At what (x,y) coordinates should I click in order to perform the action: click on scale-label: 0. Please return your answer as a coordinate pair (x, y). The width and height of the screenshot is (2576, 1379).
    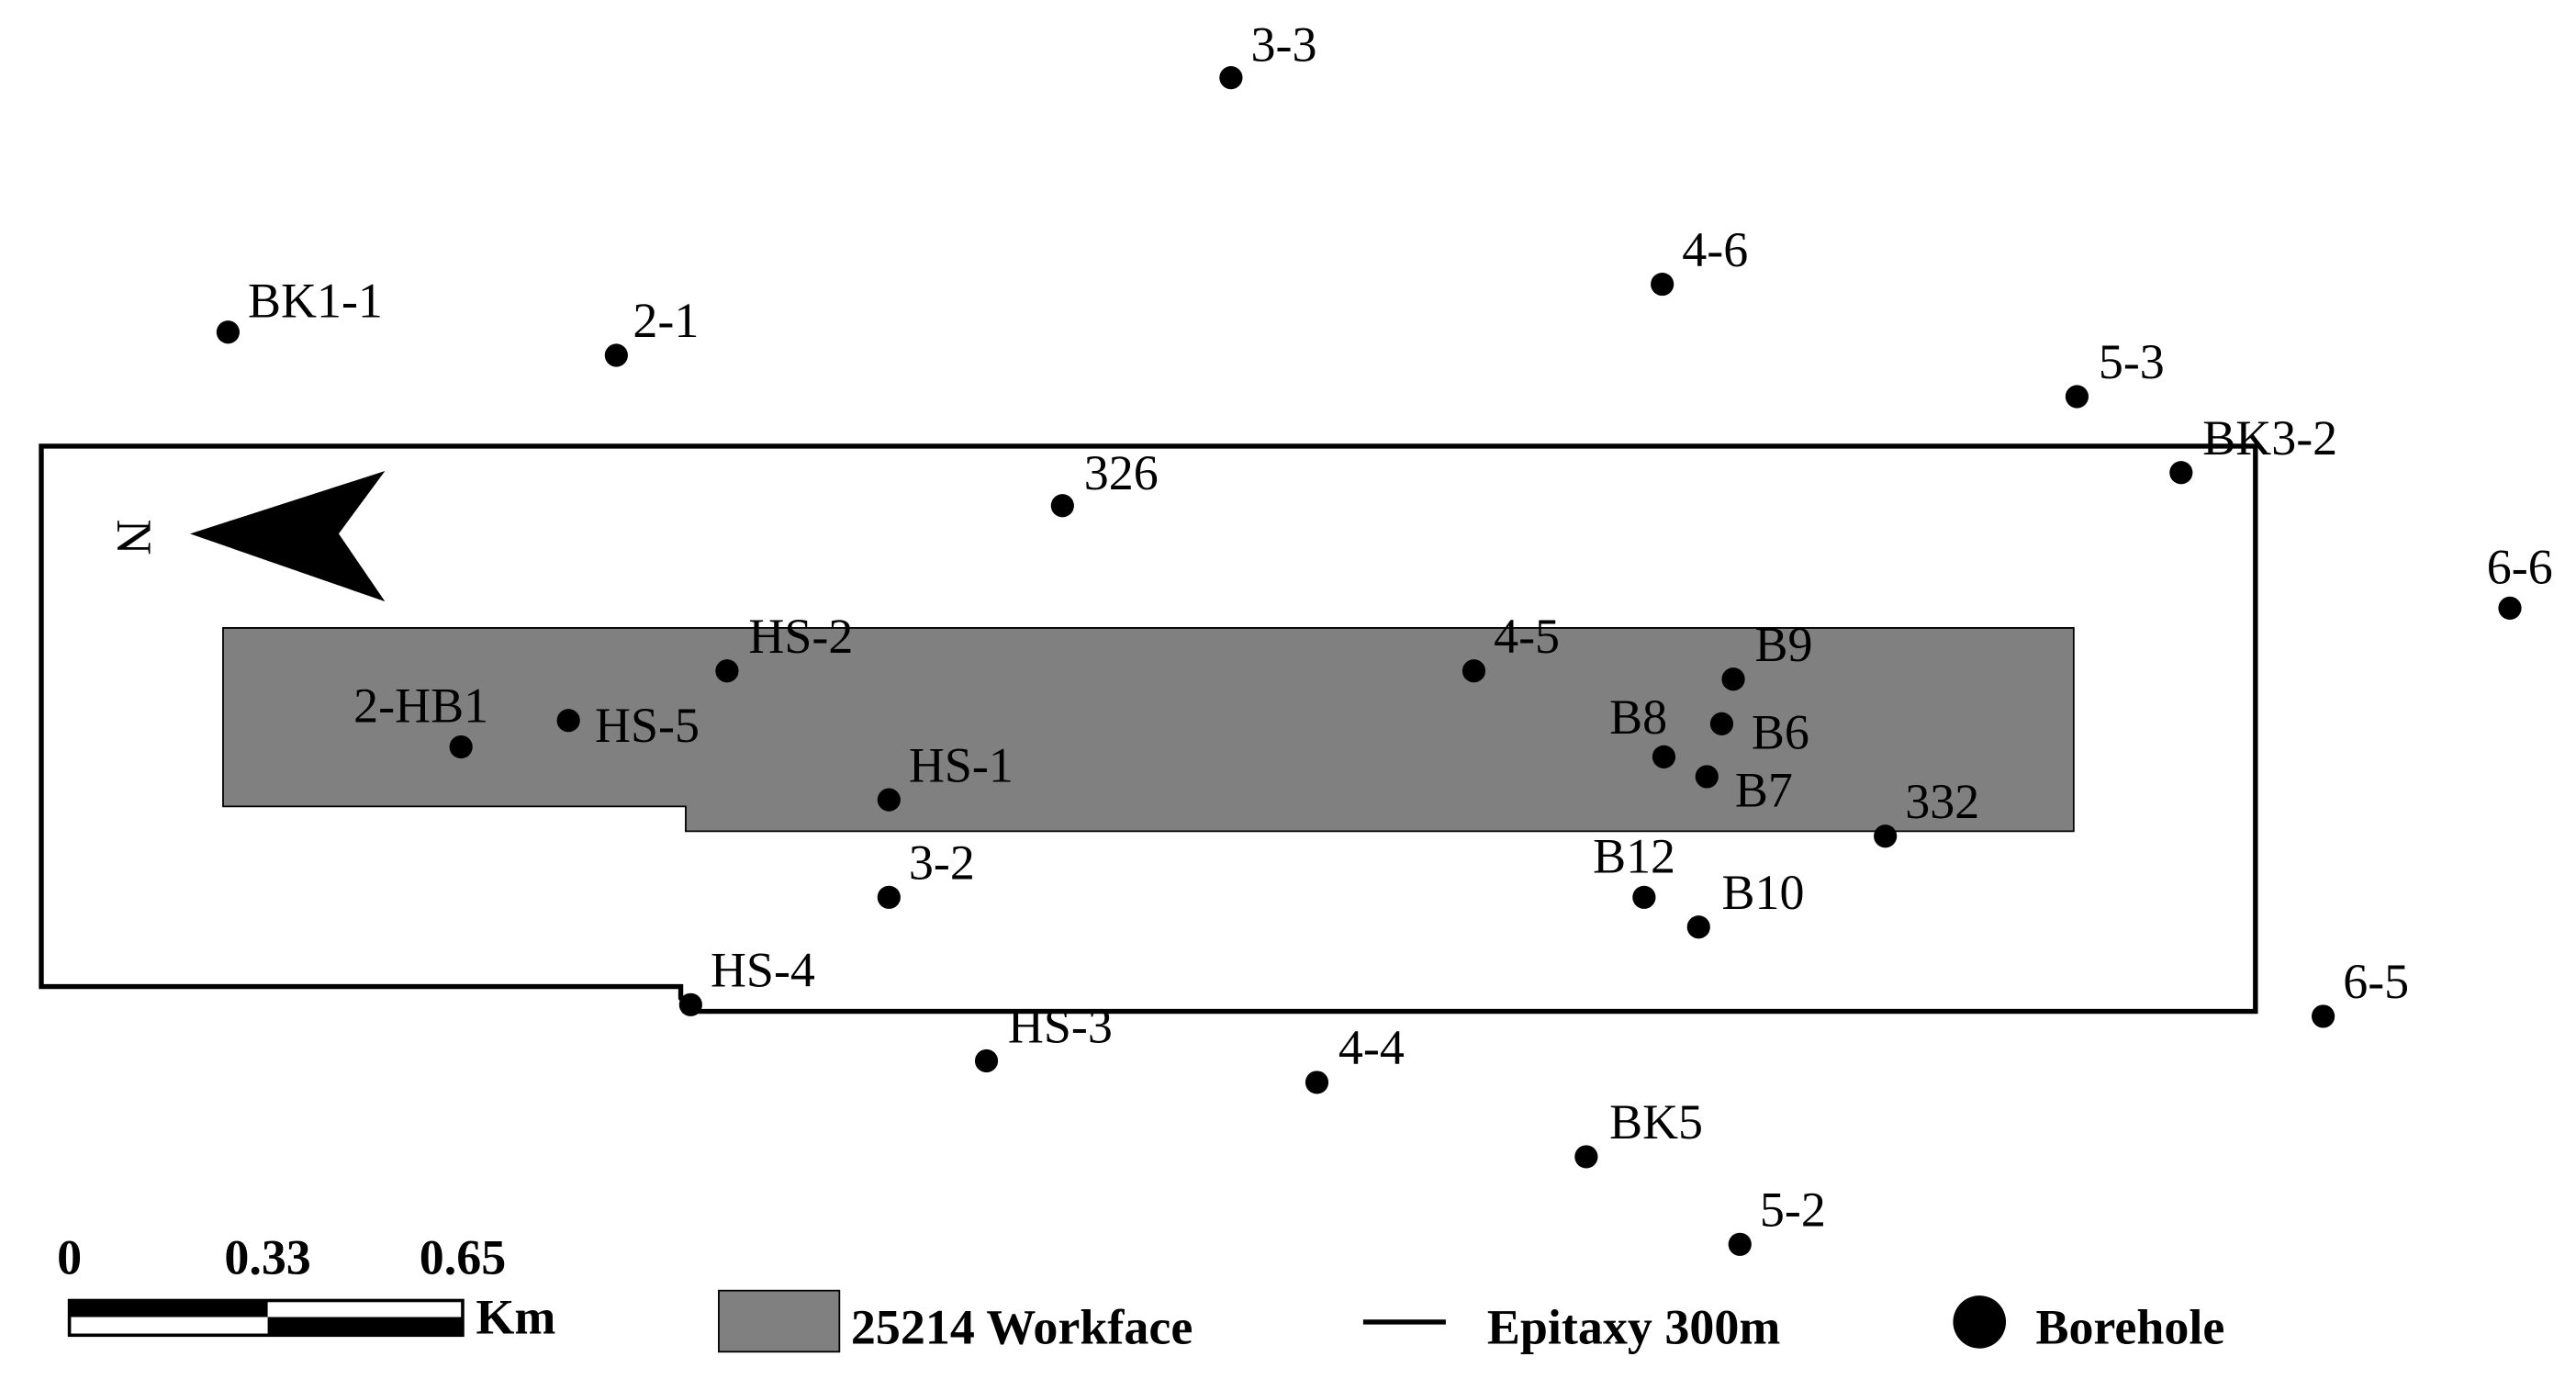
    Looking at the image, I should click on (69, 1257).